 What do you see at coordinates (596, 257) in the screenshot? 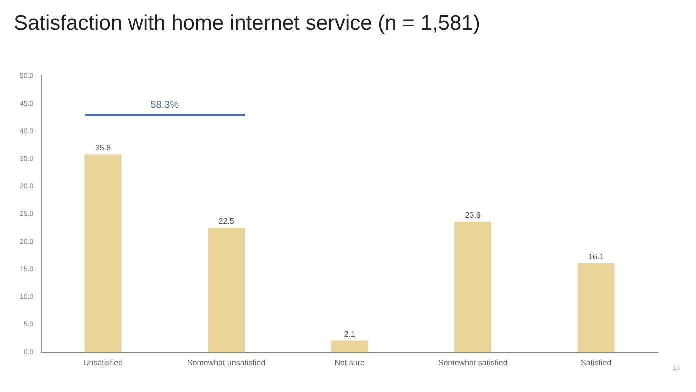
I see `data-label: 16.1` at bounding box center [596, 257].